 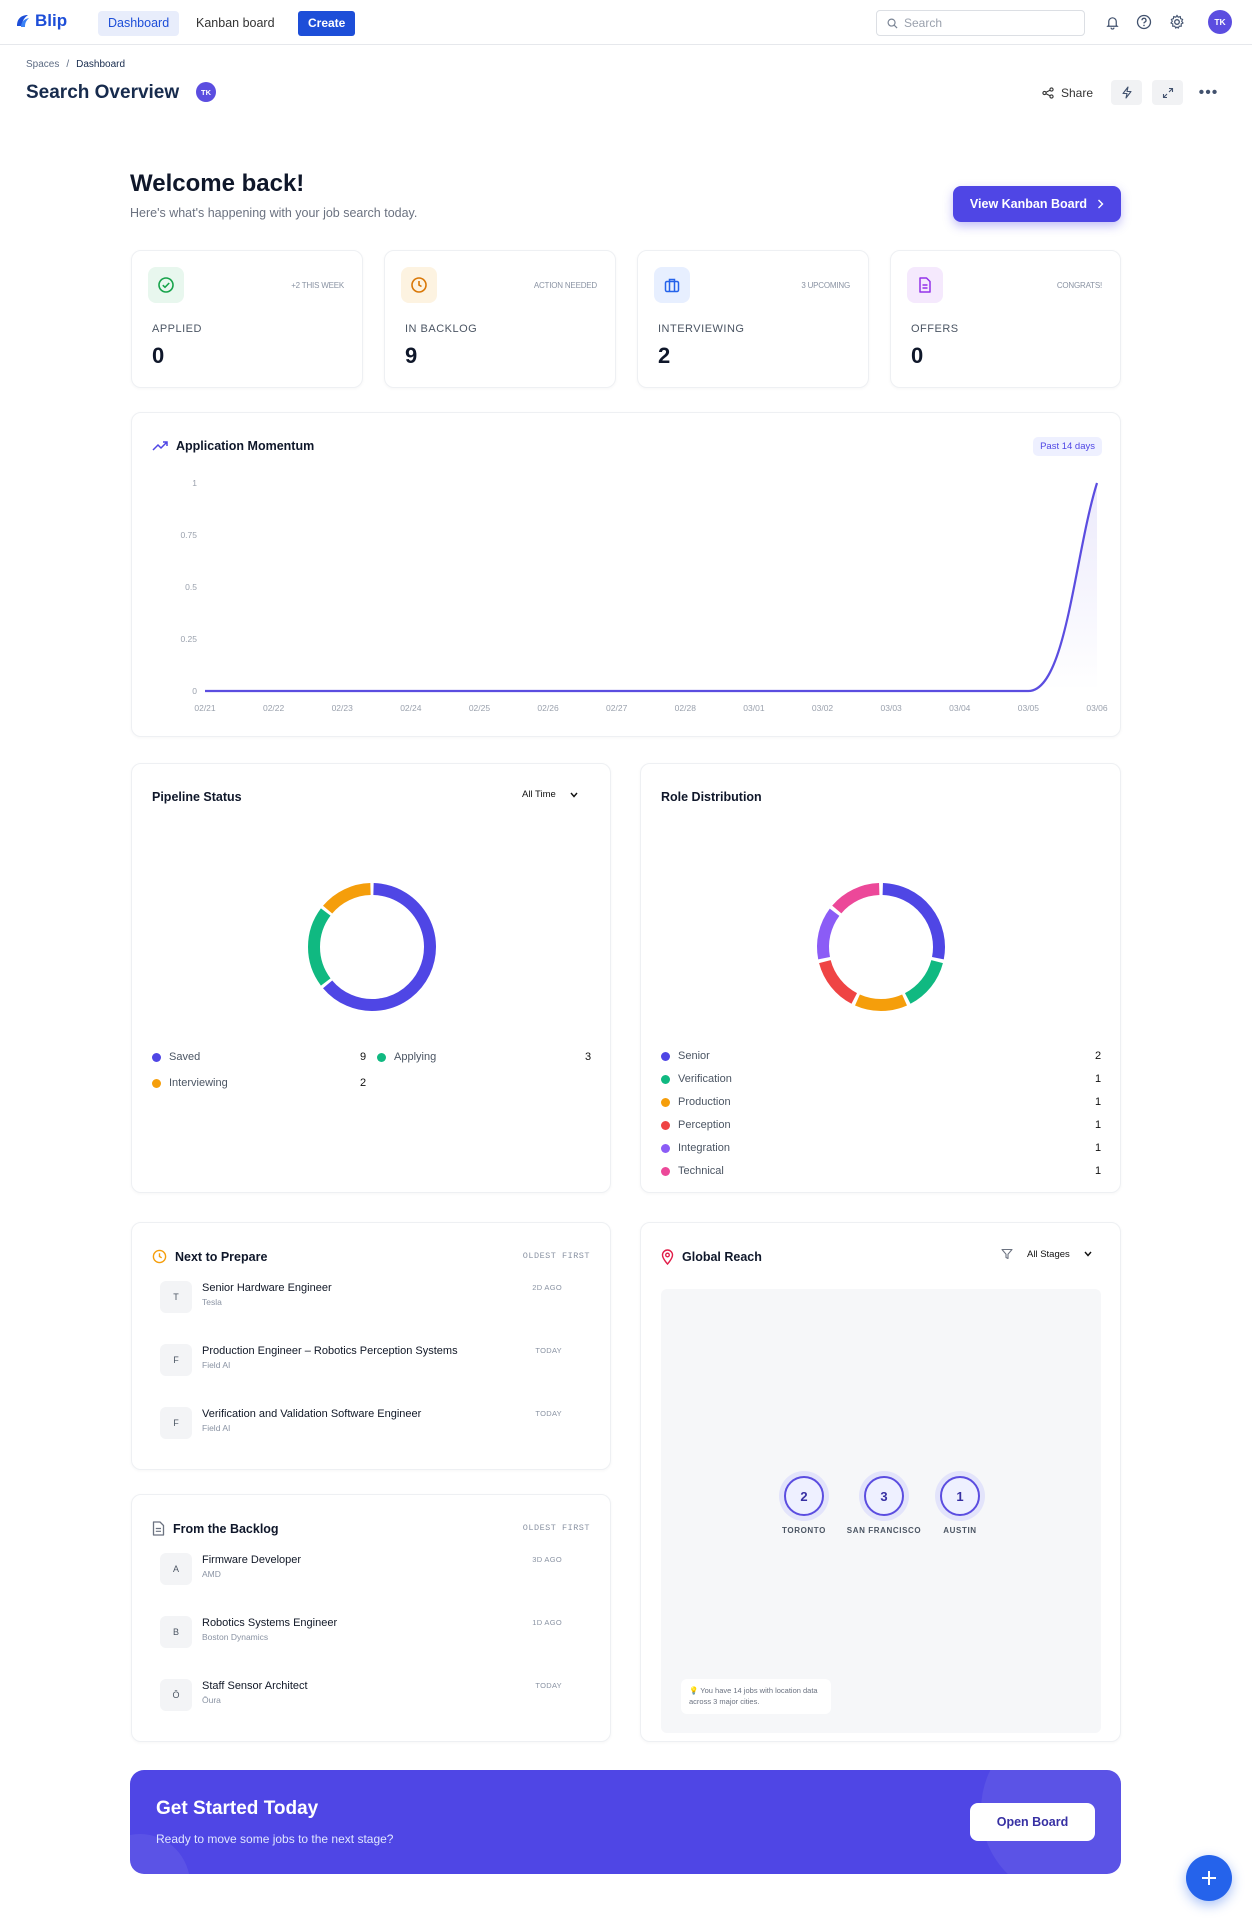 What do you see at coordinates (270, 1623) in the screenshot?
I see `job-title: Robotics Systems Engineer` at bounding box center [270, 1623].